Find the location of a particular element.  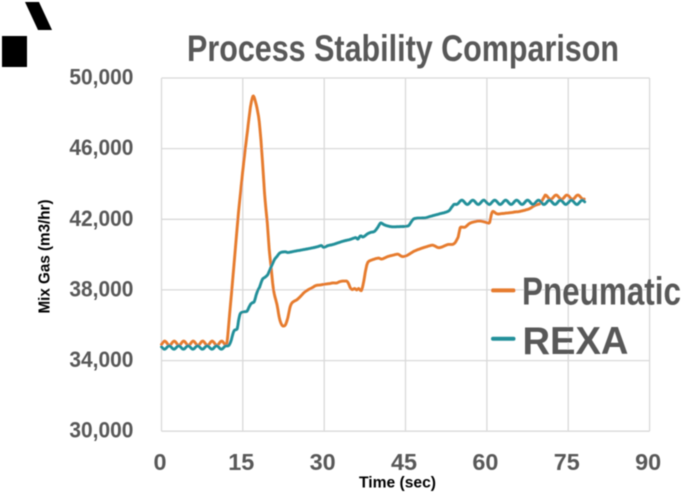

svg-text: Process Stability Comparison is located at coordinates (403, 48).